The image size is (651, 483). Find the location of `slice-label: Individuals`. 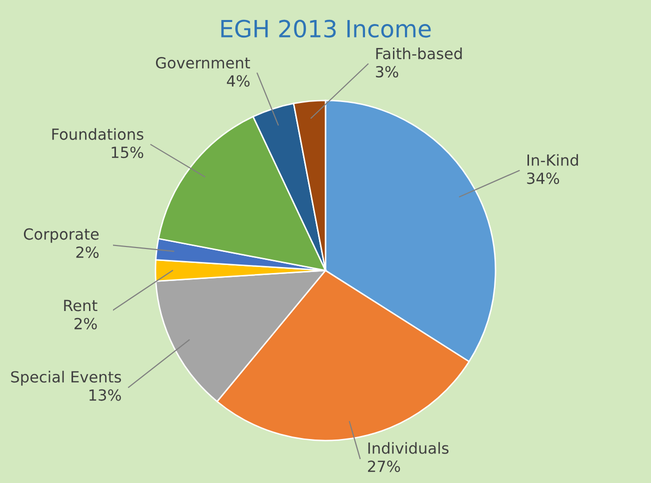

slice-label: Individuals is located at coordinates (408, 448).